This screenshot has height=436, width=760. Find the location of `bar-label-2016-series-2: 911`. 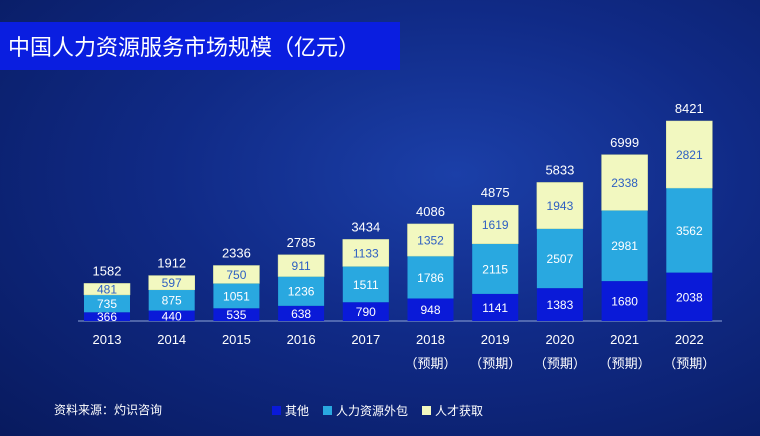

bar-label-2016-series-2: 911 is located at coordinates (301, 266).